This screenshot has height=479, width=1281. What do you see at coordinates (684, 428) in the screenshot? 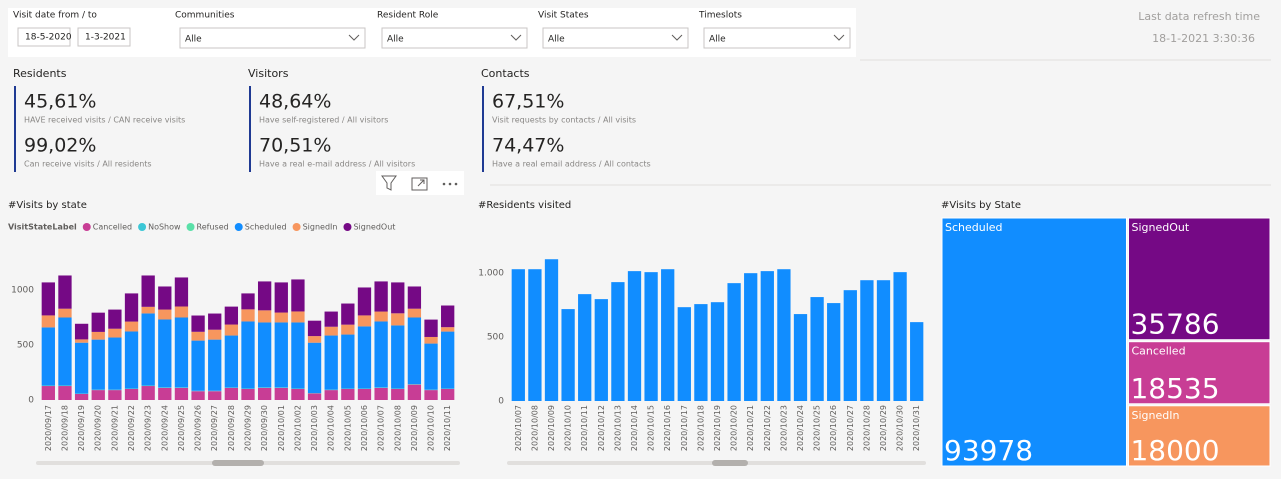
I see `x-tick-label: 2020/10/17` at bounding box center [684, 428].